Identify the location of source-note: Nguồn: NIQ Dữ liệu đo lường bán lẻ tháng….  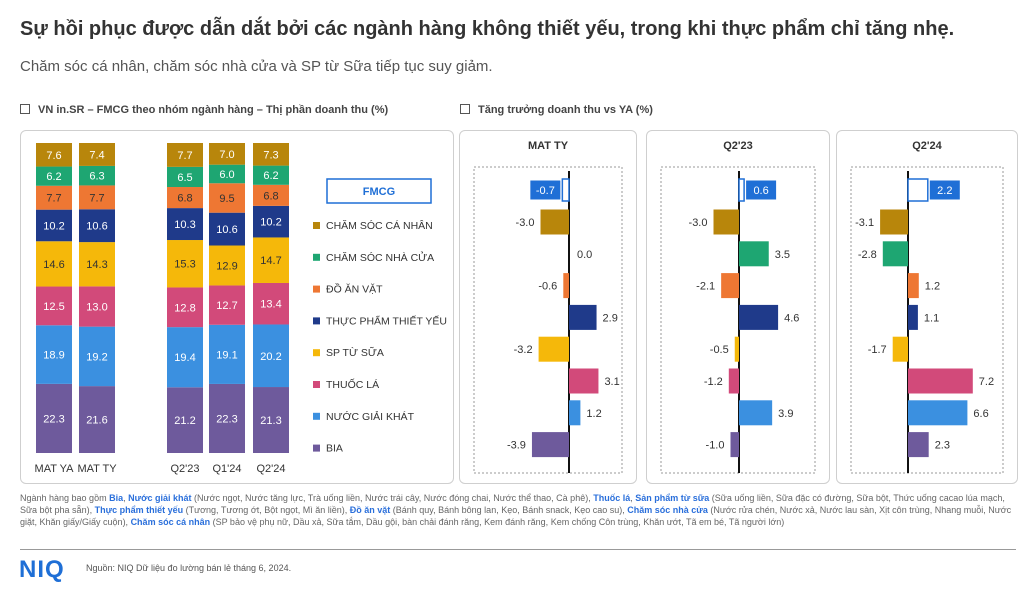
(189, 568).